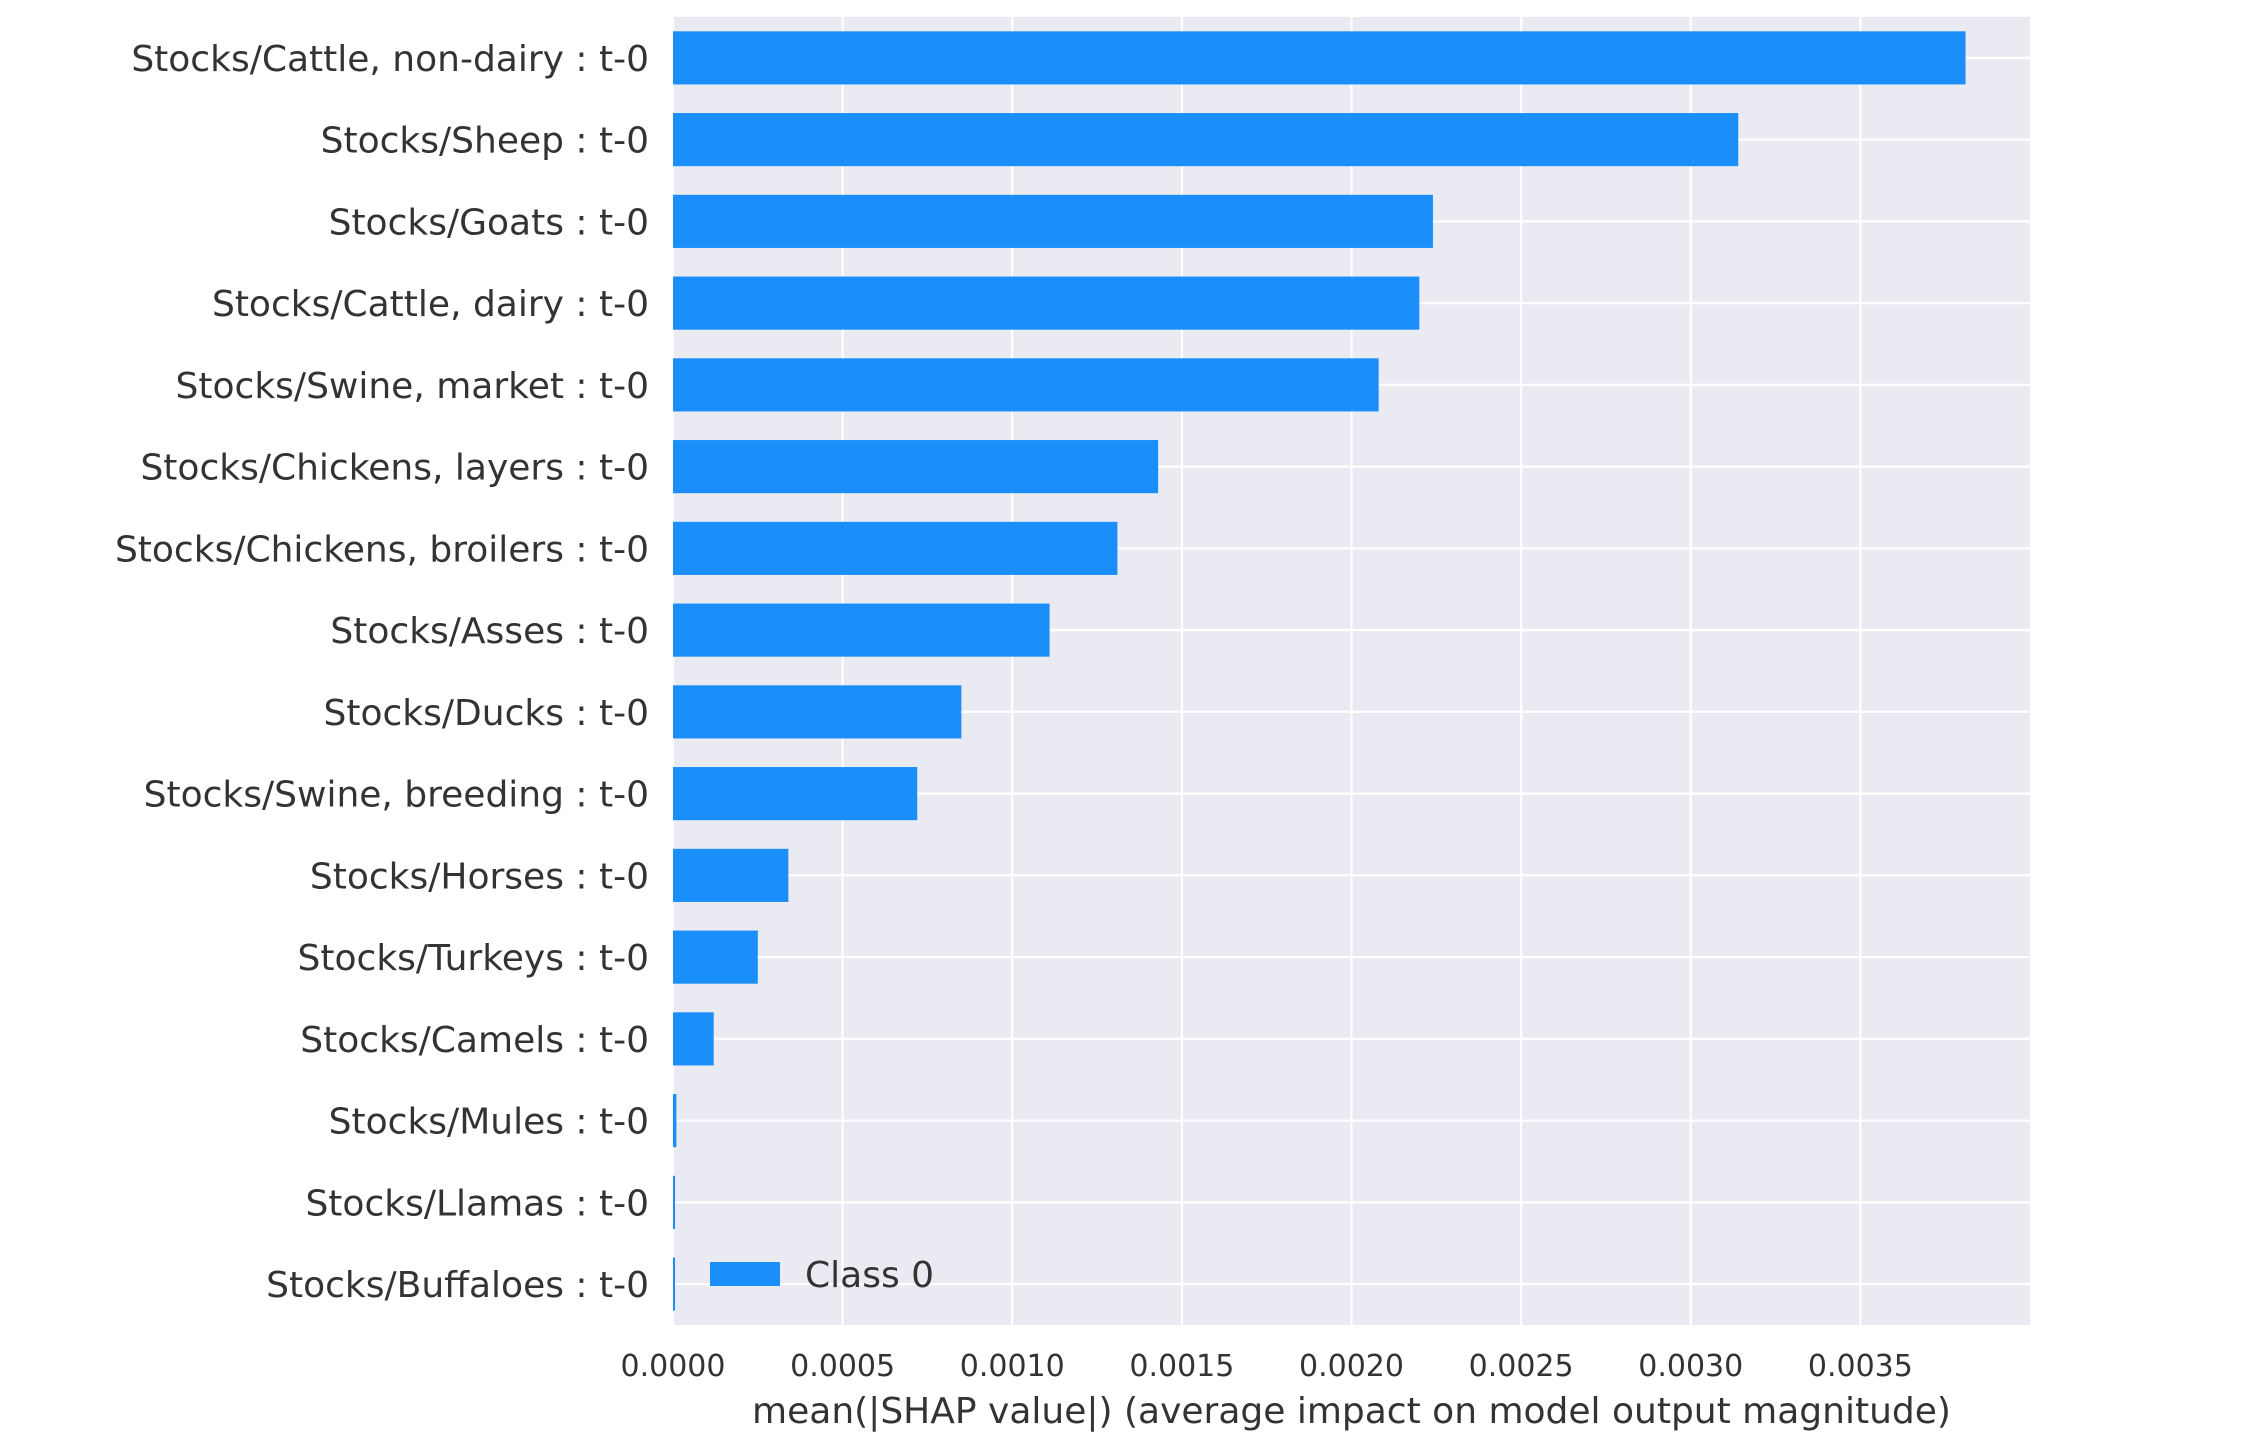 The height and width of the screenshot is (1442, 2252). Describe the element at coordinates (1521, 1366) in the screenshot. I see `x-tick-label: 0.0025` at that location.